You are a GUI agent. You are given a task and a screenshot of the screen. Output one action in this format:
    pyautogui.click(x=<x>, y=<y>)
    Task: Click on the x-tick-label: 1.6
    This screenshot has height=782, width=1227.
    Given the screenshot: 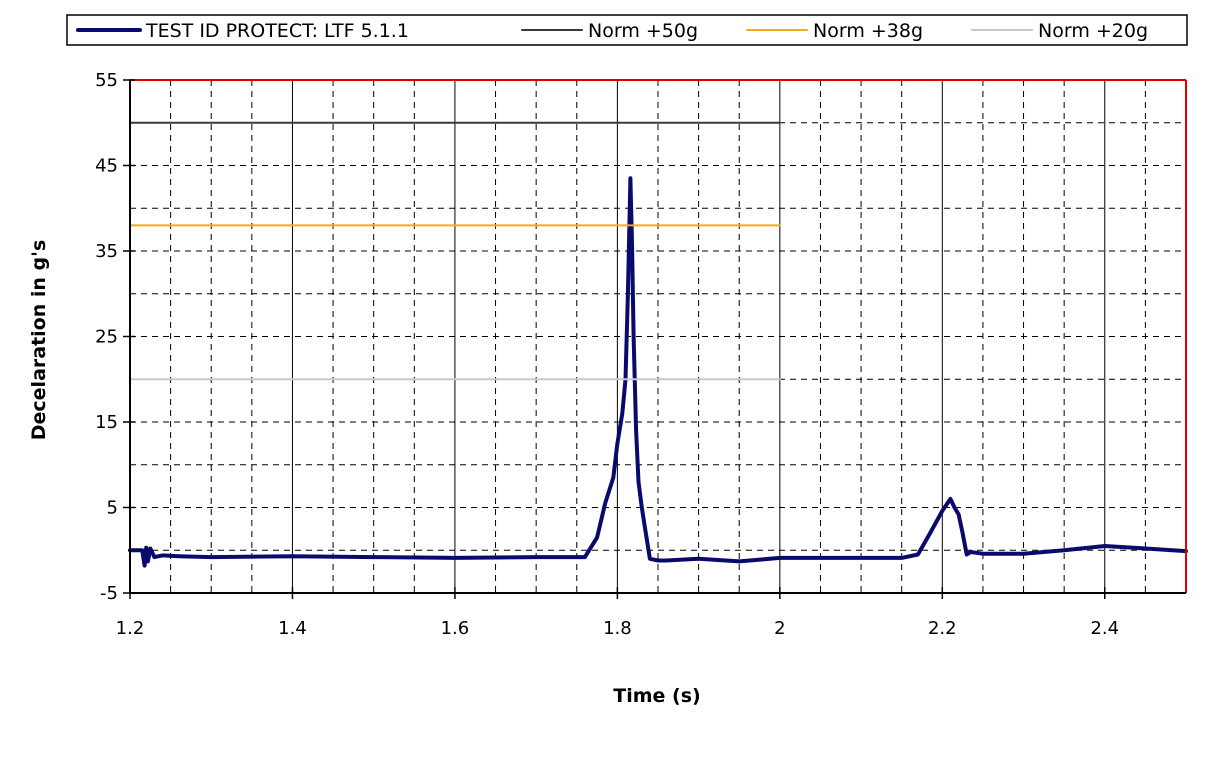 What is the action you would take?
    pyautogui.click(x=455, y=628)
    